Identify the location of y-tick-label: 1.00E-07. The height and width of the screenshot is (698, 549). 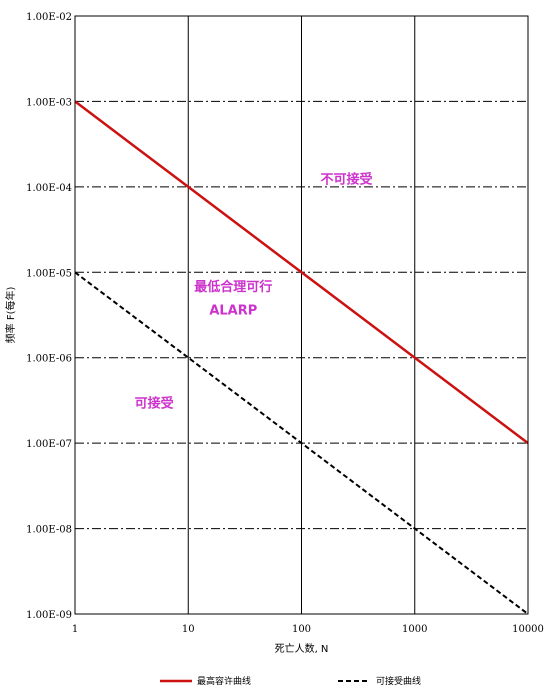
(49, 444).